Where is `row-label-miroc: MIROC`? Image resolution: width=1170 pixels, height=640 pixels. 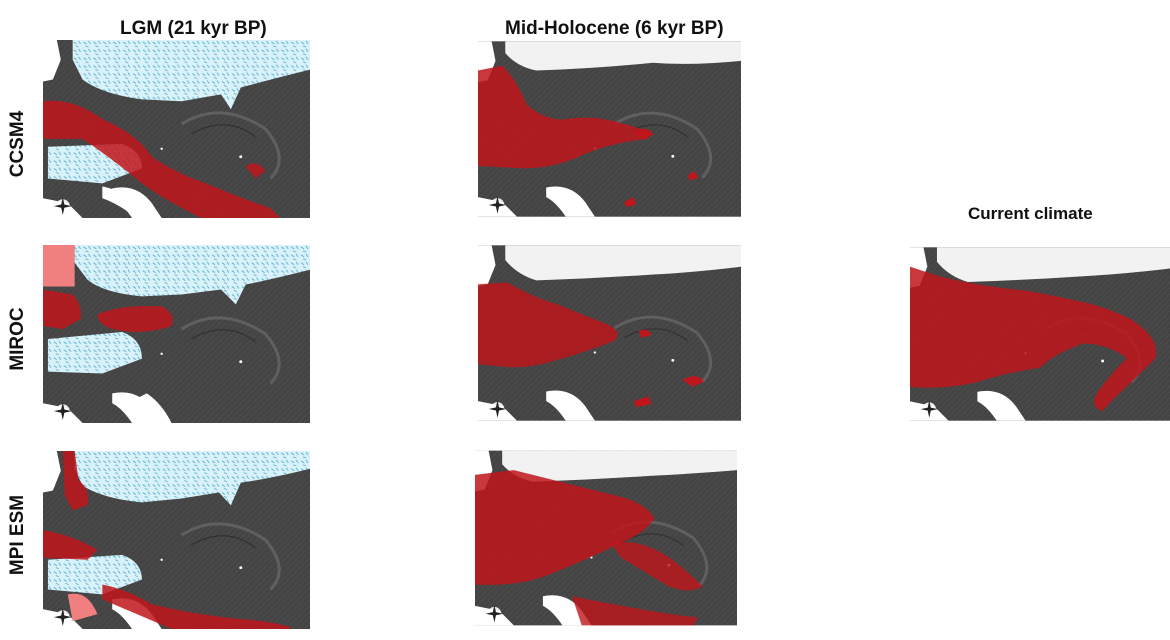 row-label-miroc: MIROC is located at coordinates (17, 339).